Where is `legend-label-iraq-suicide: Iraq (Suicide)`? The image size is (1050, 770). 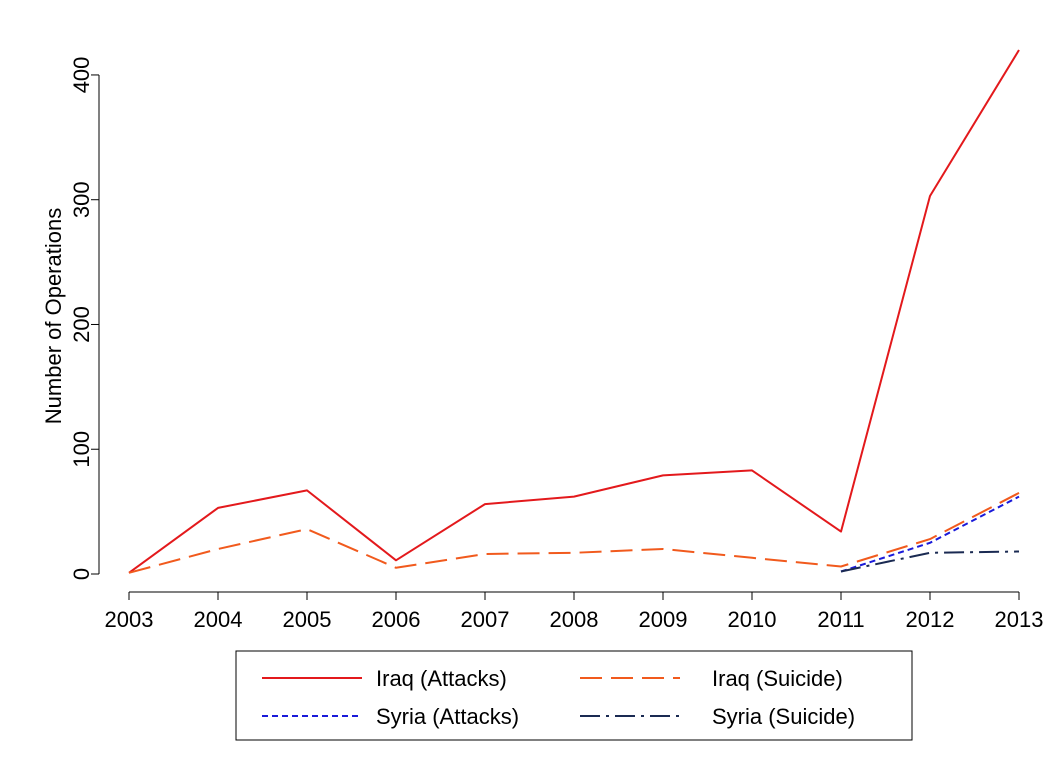
legend-label-iraq-suicide: Iraq (Suicide) is located at coordinates (777, 678).